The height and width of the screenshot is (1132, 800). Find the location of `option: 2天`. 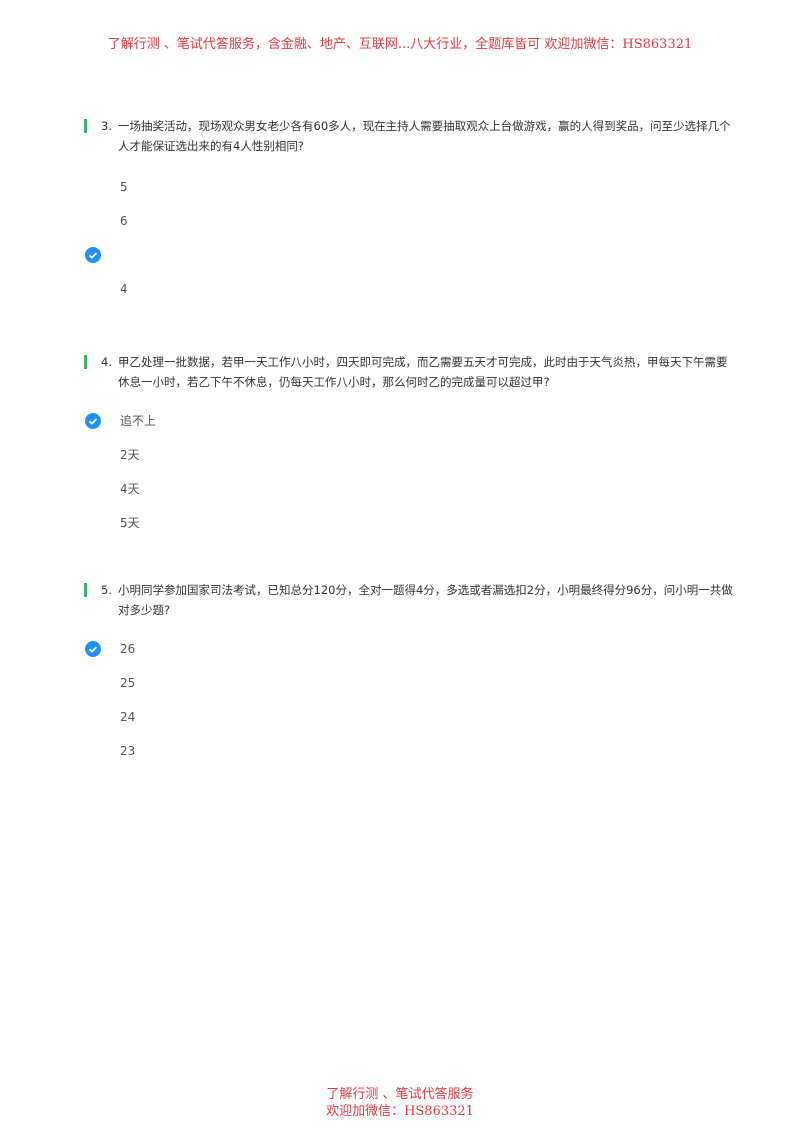

option: 2天 is located at coordinates (409, 455).